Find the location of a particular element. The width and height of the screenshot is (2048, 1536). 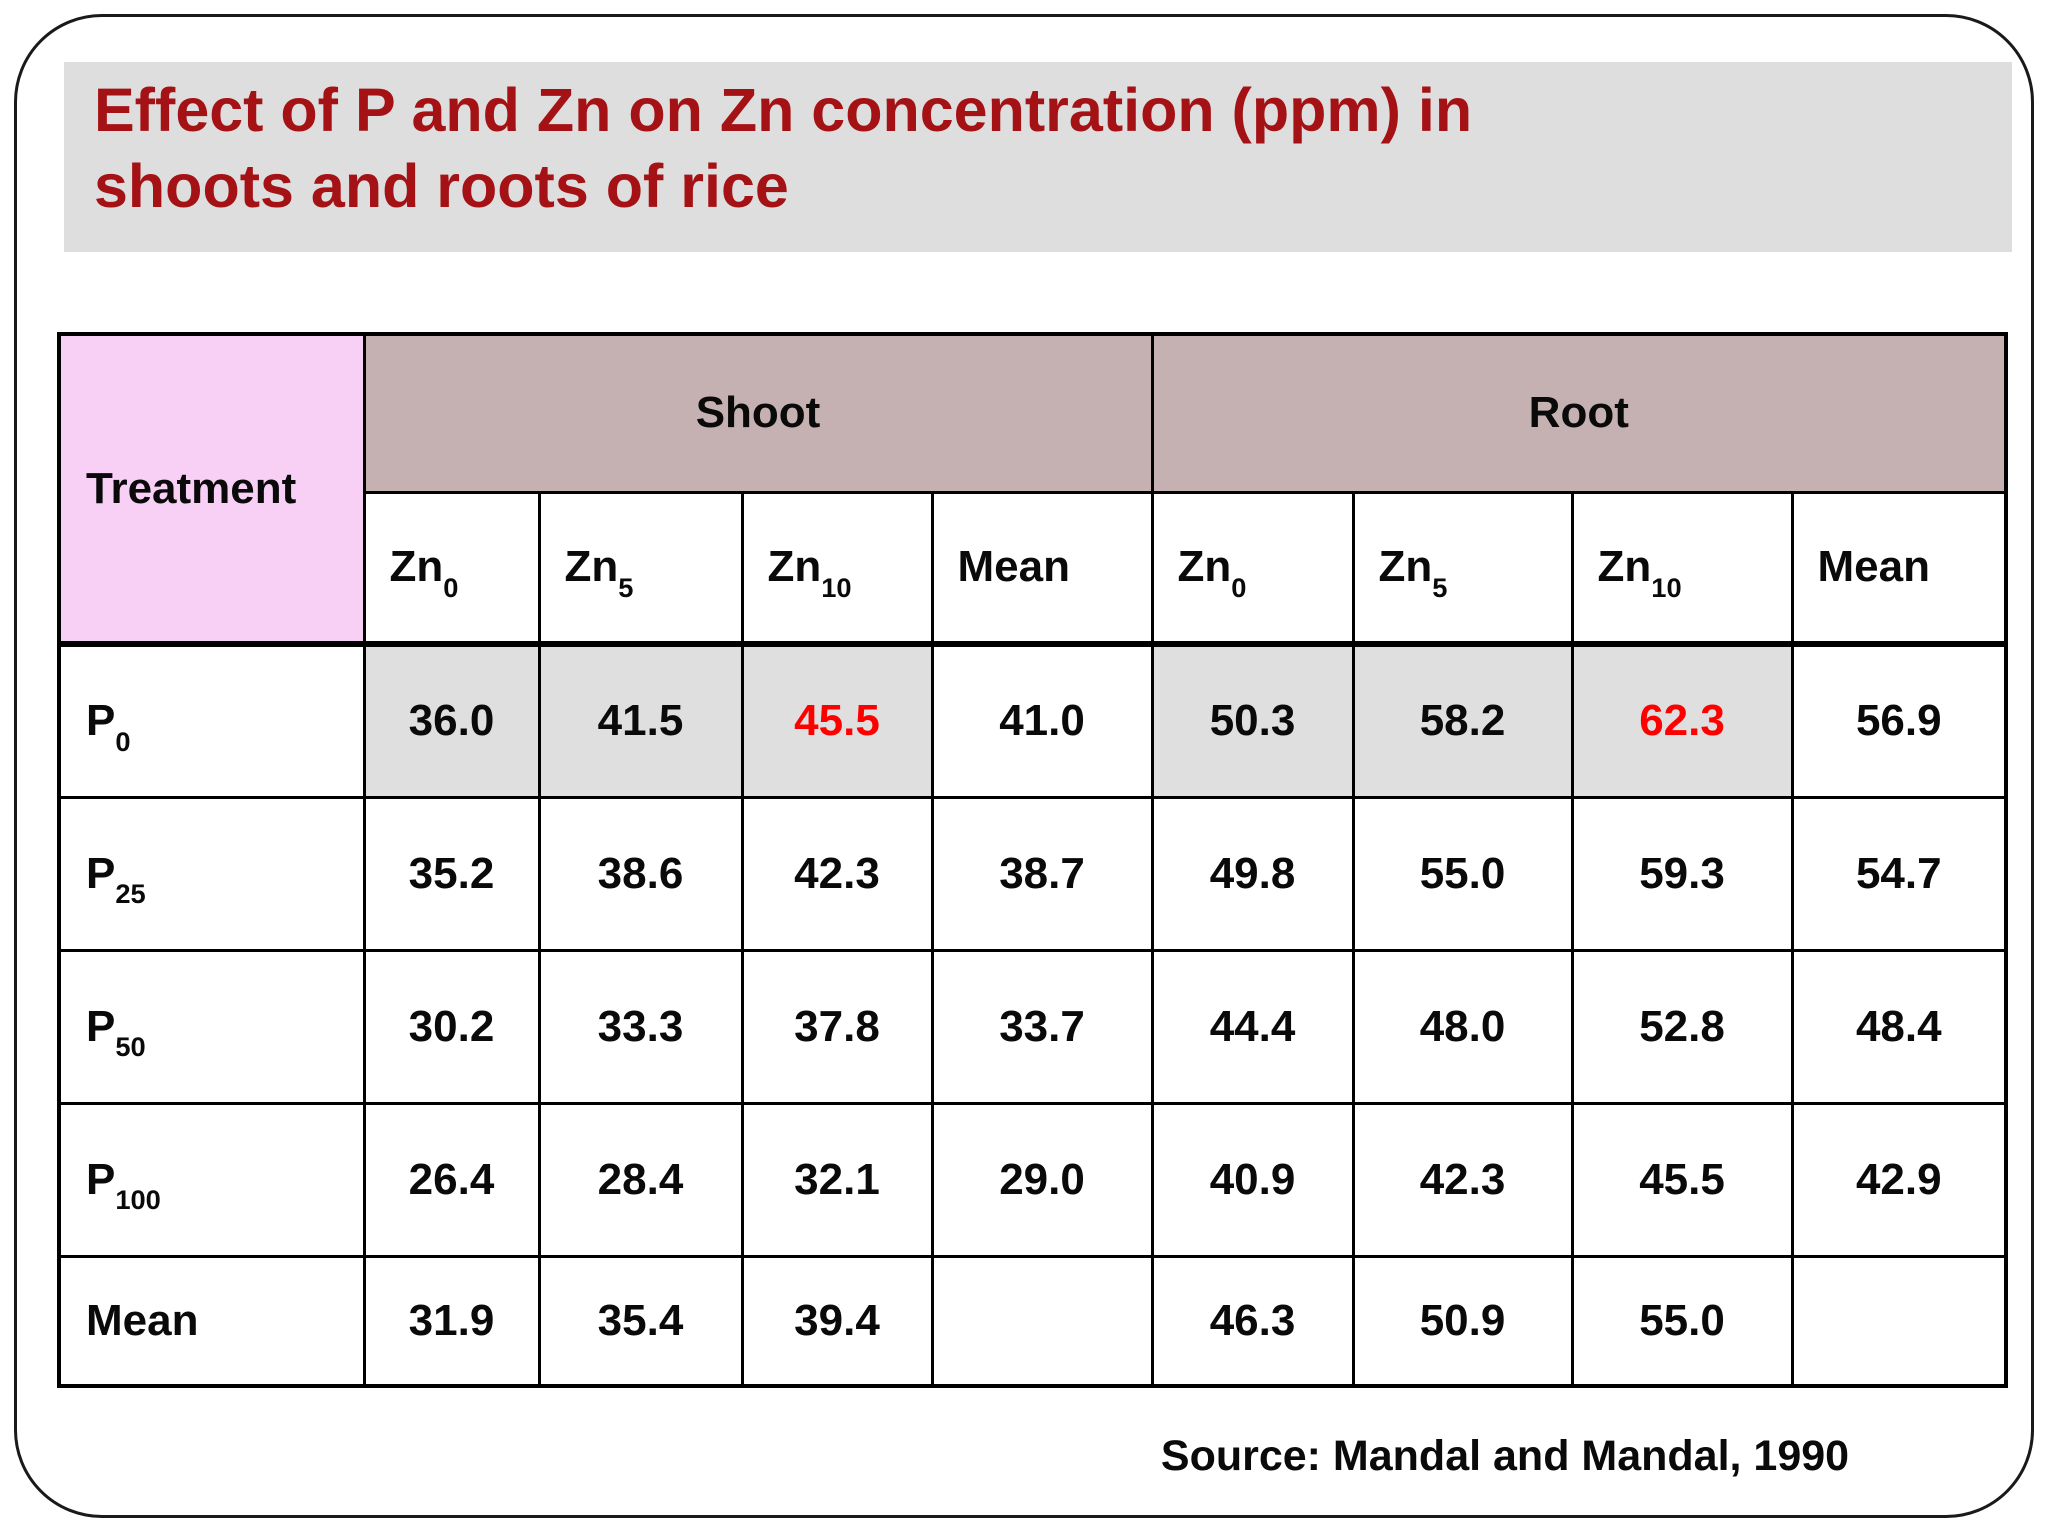

data-cell: 41.5 is located at coordinates (640, 720).